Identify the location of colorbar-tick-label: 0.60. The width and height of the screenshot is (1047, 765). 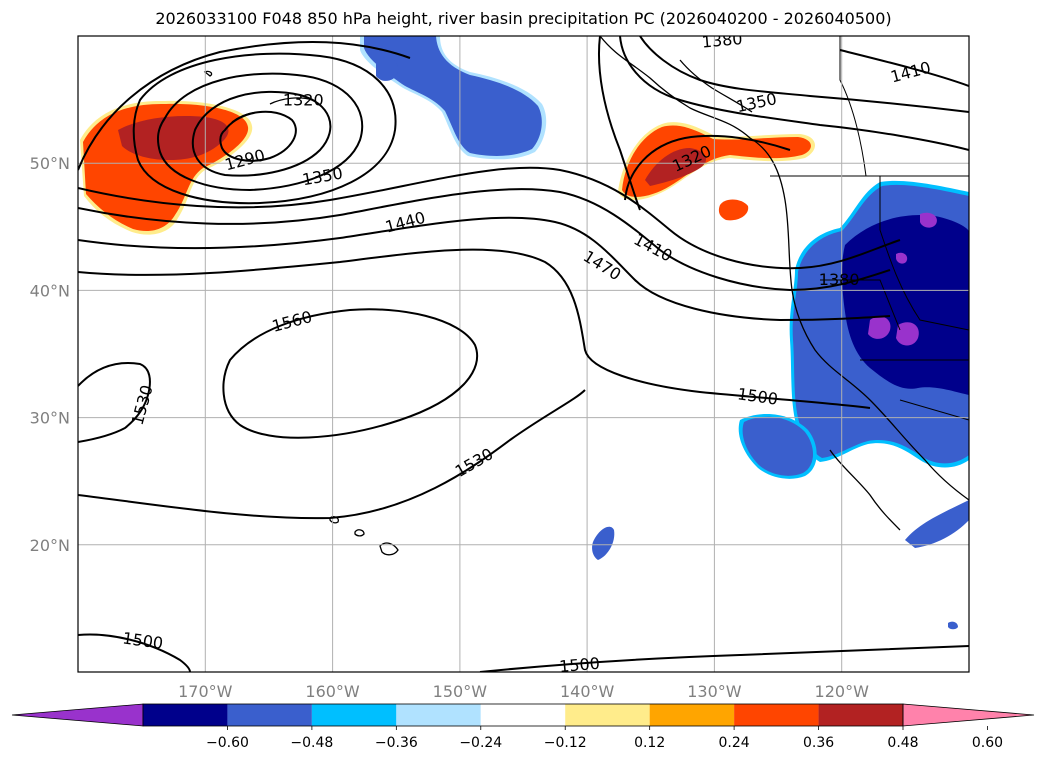
(987, 743).